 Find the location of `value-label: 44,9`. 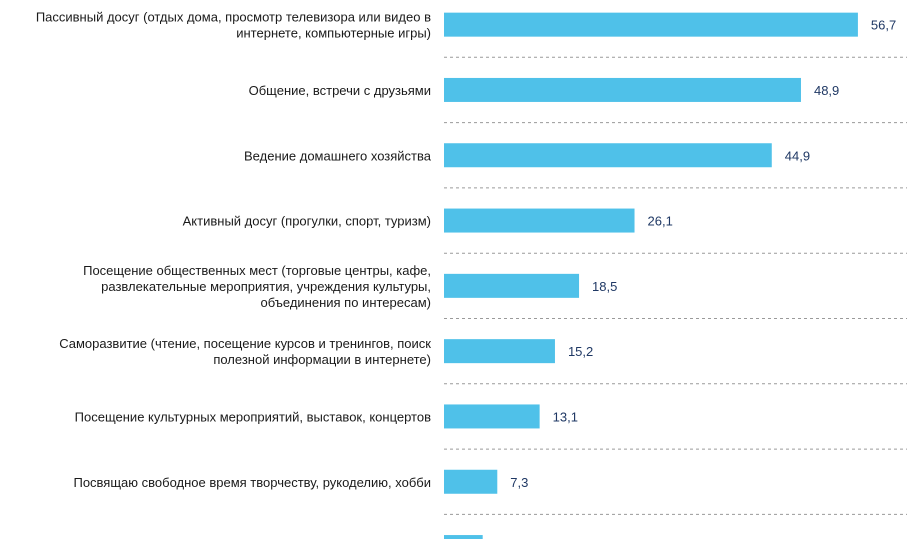

value-label: 44,9 is located at coordinates (797, 155).